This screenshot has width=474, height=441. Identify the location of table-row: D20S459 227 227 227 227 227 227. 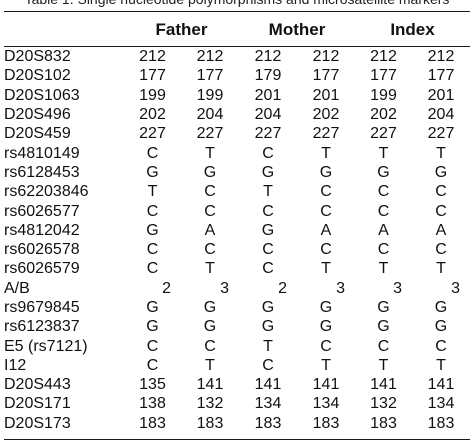
(237, 133).